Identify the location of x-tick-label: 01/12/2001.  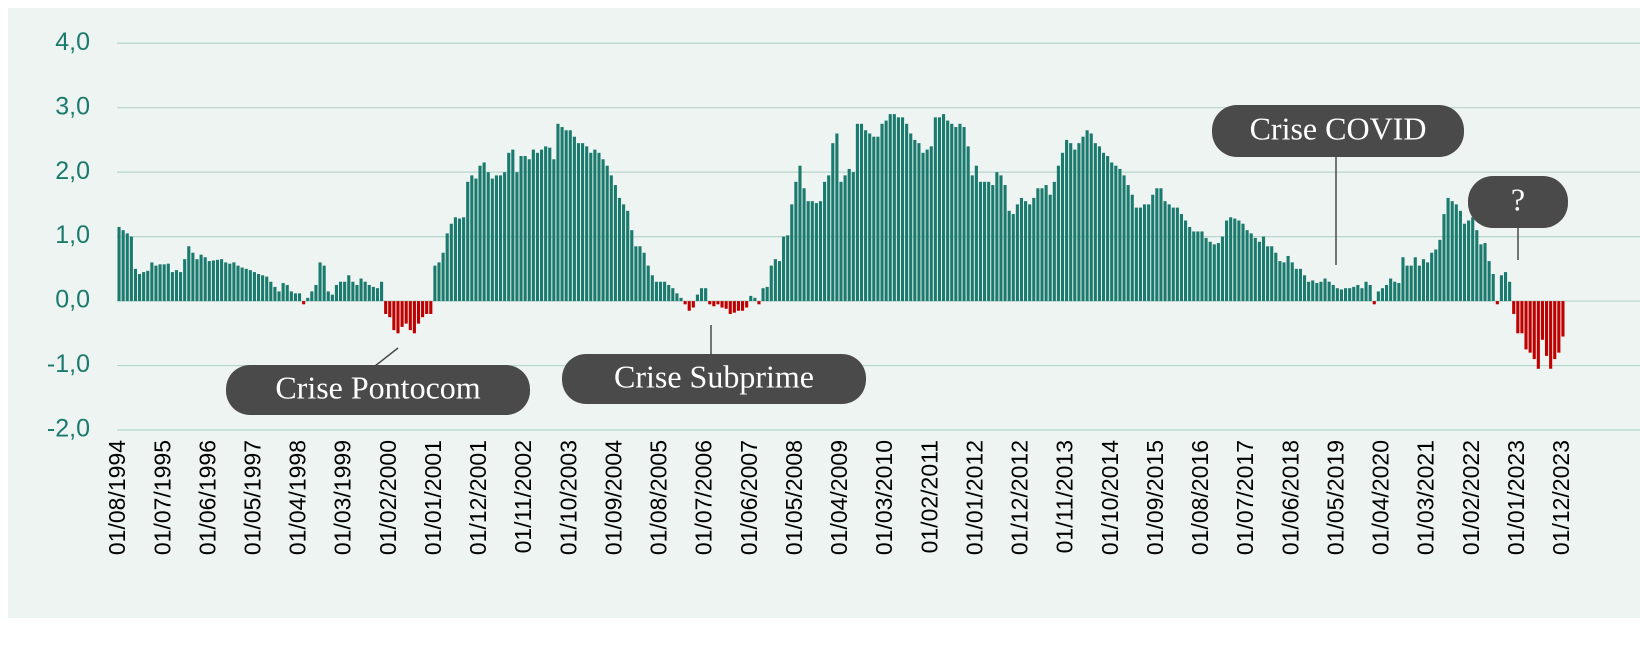
(478, 497).